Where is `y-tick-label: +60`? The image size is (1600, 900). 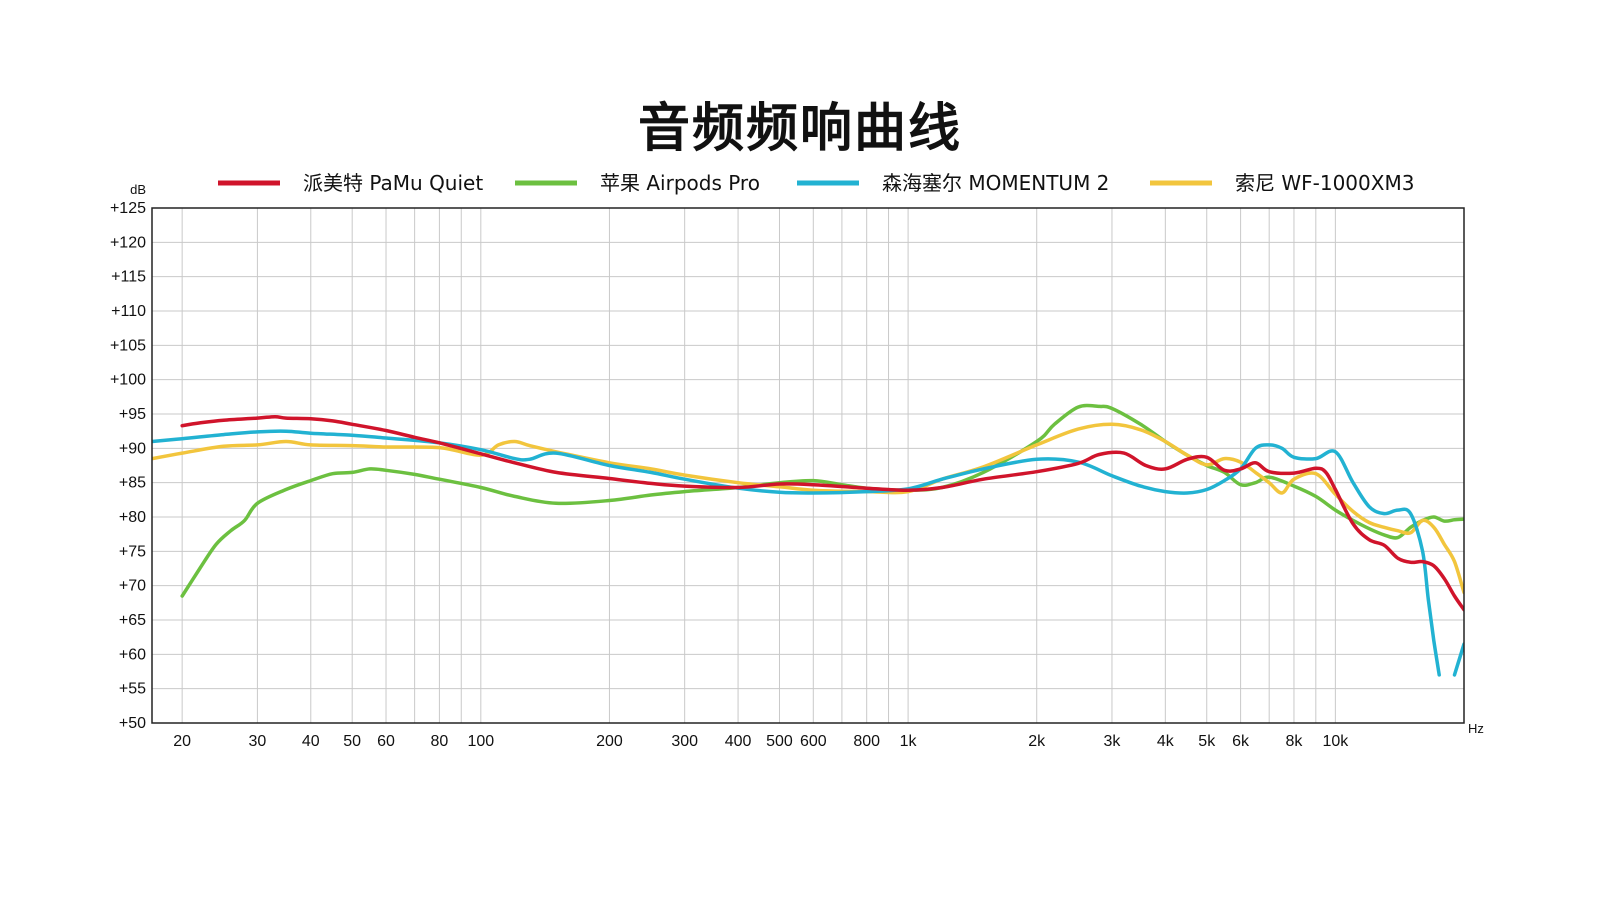 y-tick-label: +60 is located at coordinates (132, 654).